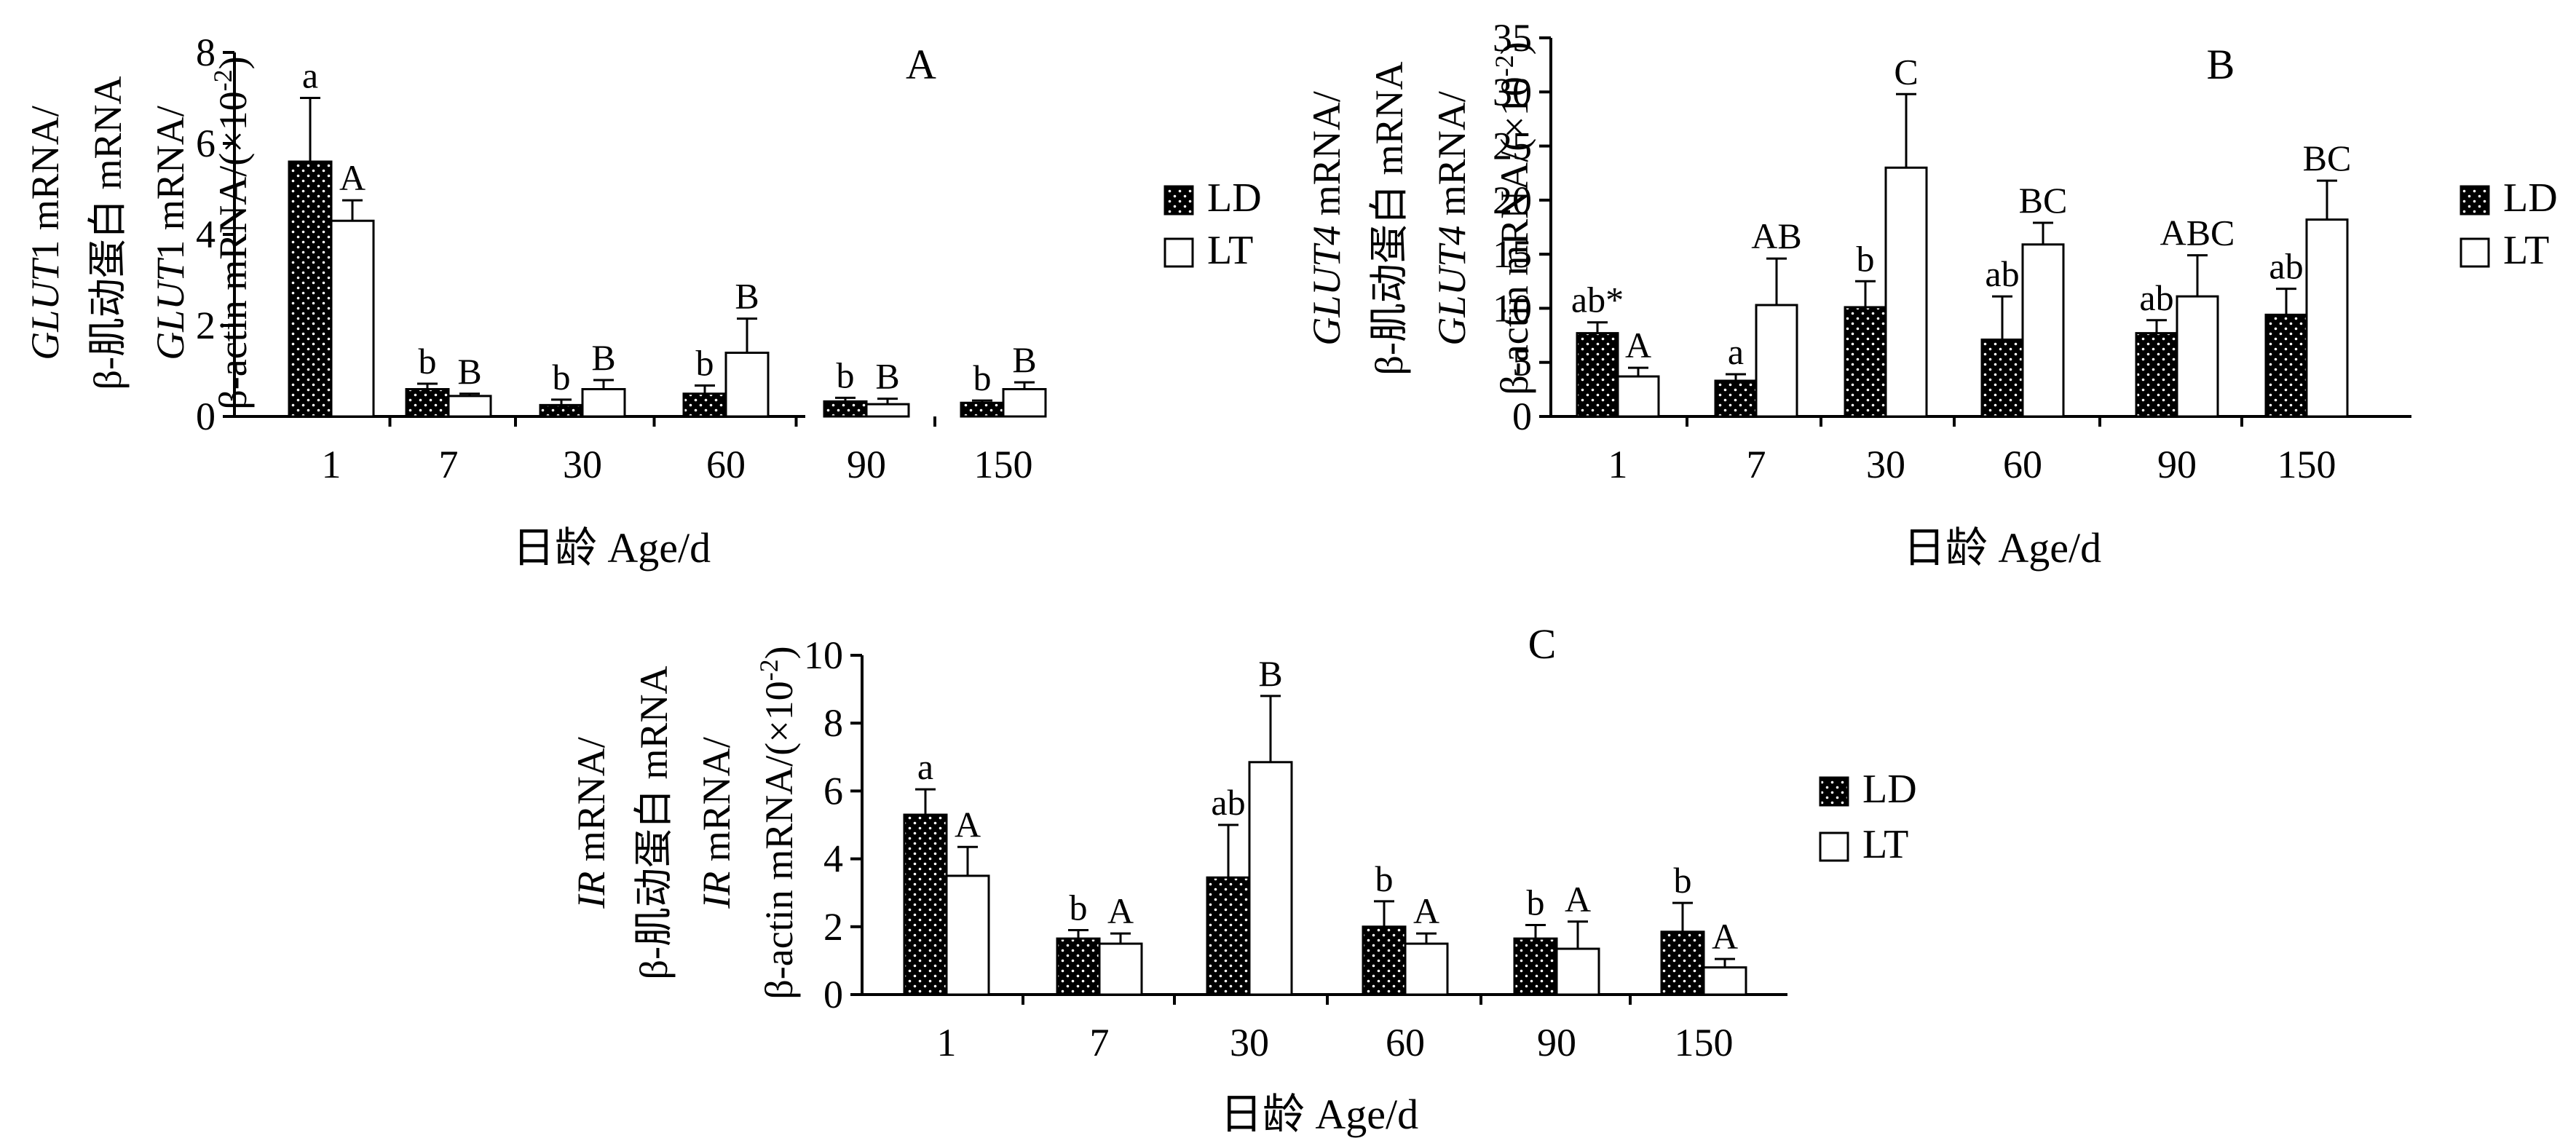  Describe the element at coordinates (1513, 254) in the screenshot. I see `y-tick-label: 15` at that location.